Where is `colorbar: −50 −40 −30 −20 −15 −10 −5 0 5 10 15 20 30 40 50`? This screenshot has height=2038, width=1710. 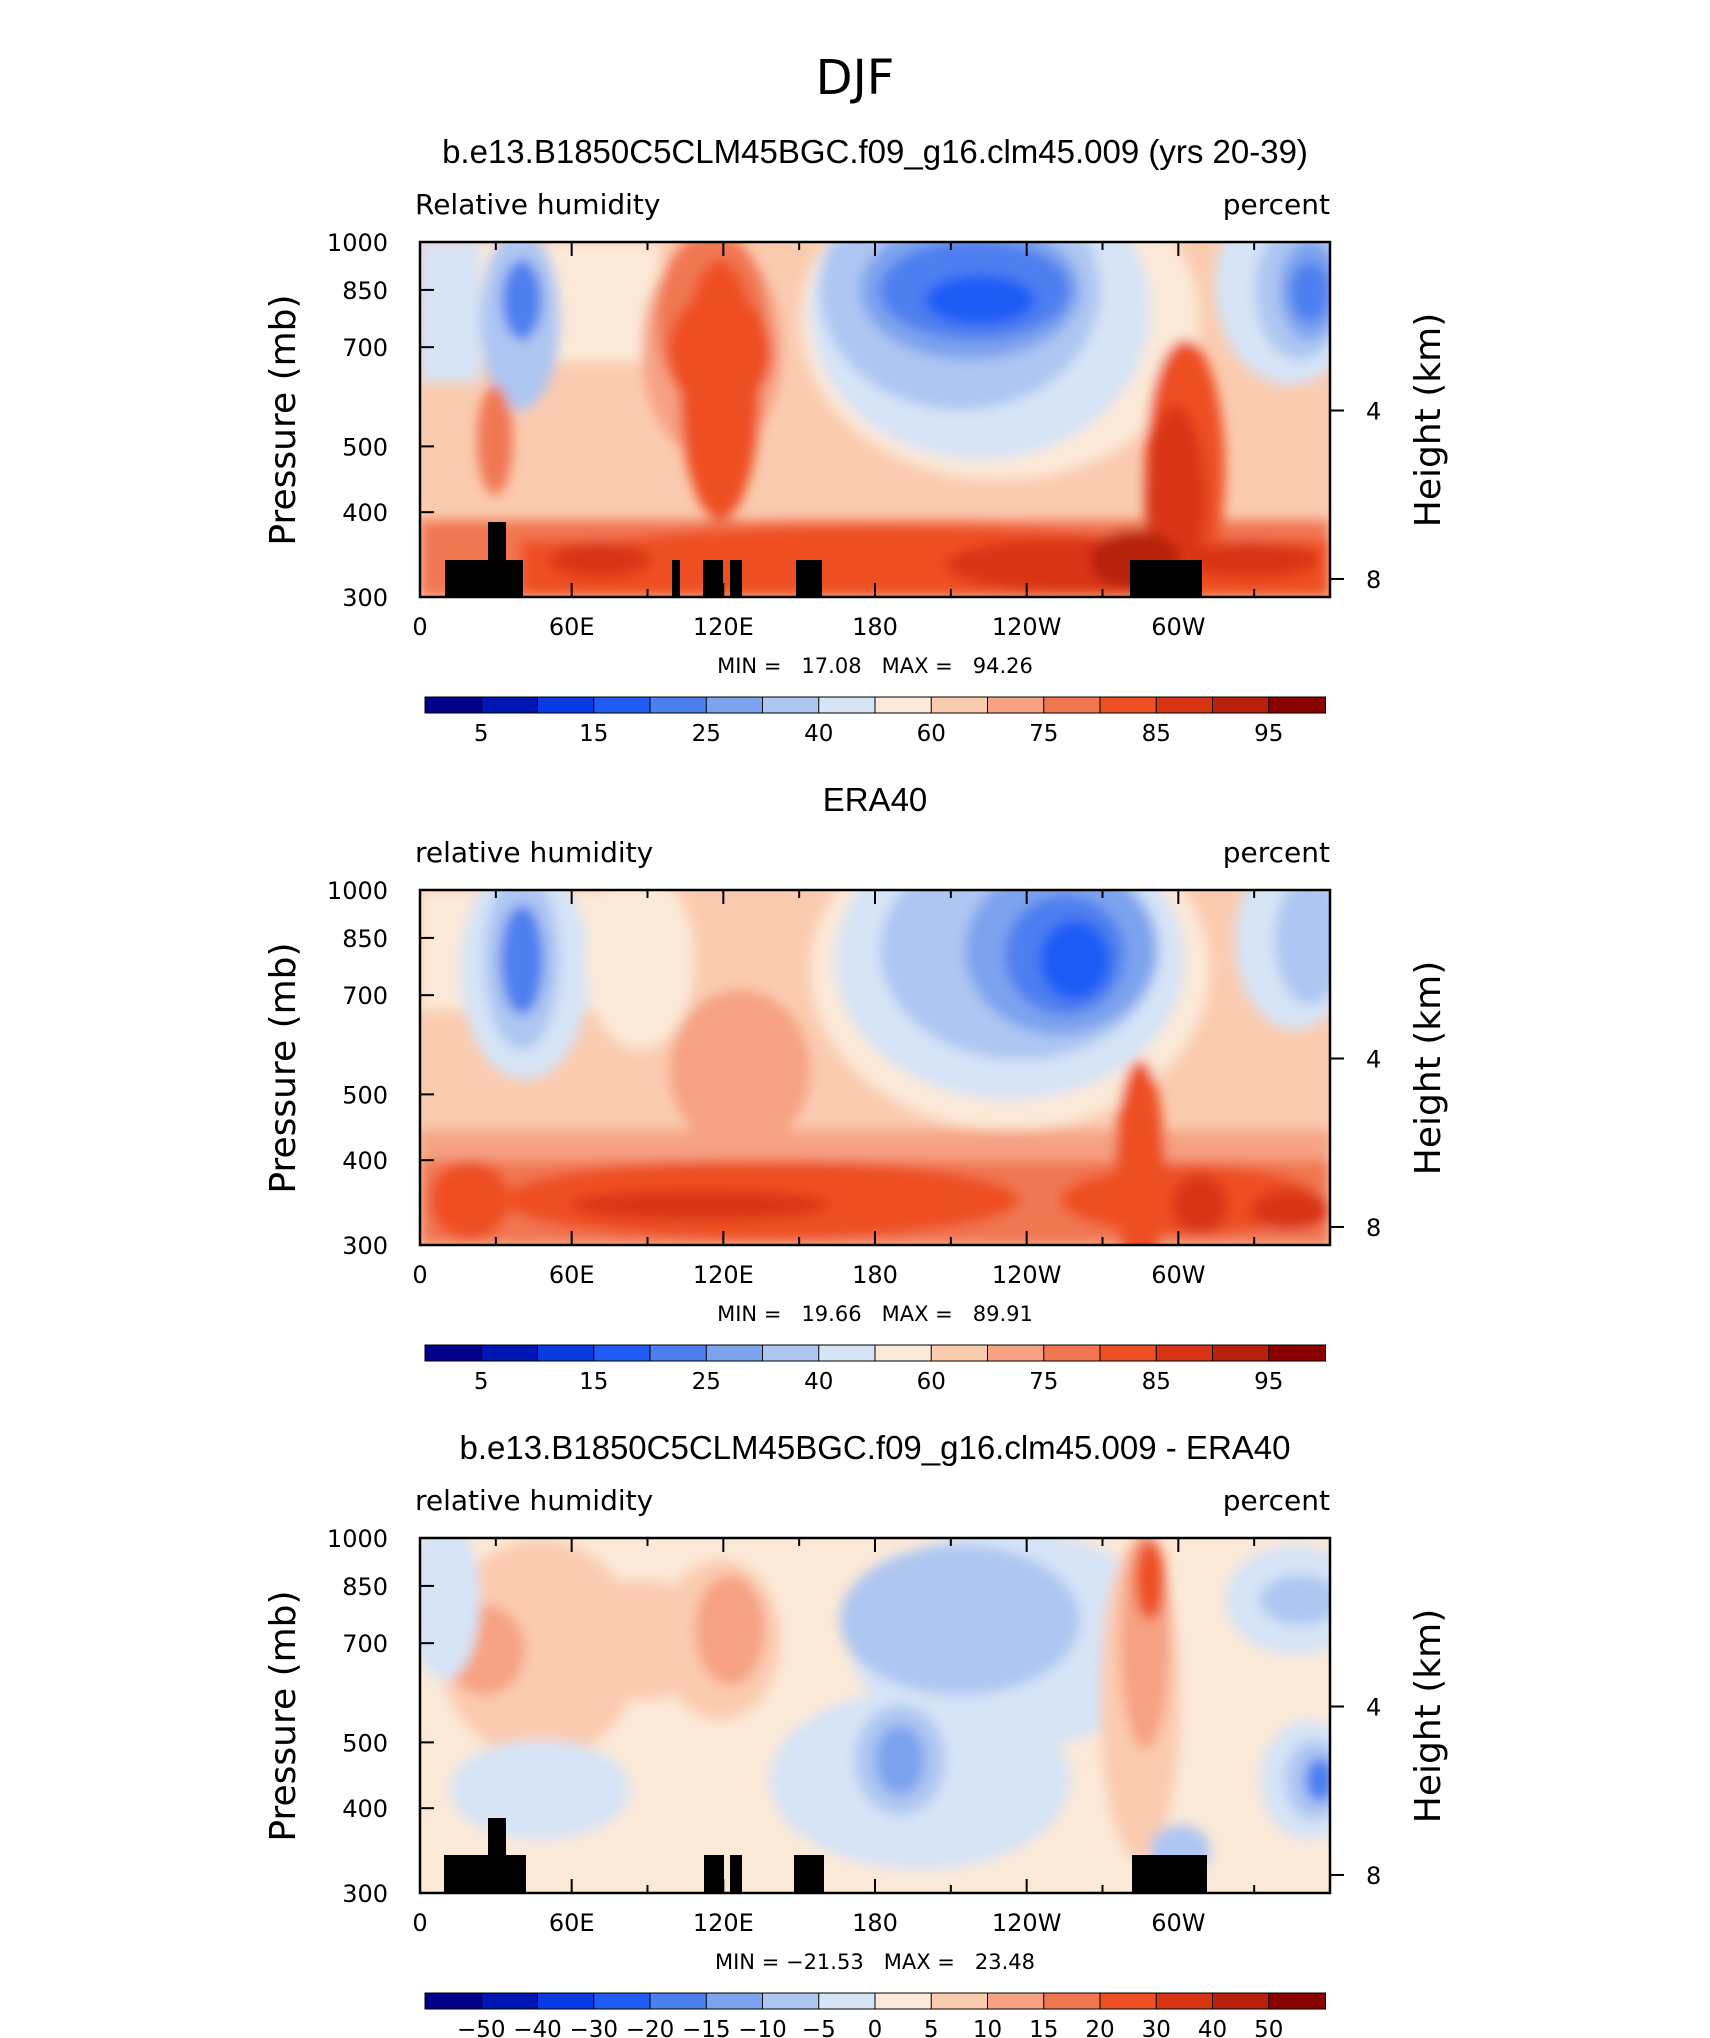
colorbar: −50 −40 −30 −20 −15 −10 −5 0 5 10 15 20 30 40 50 is located at coordinates (875, 2015).